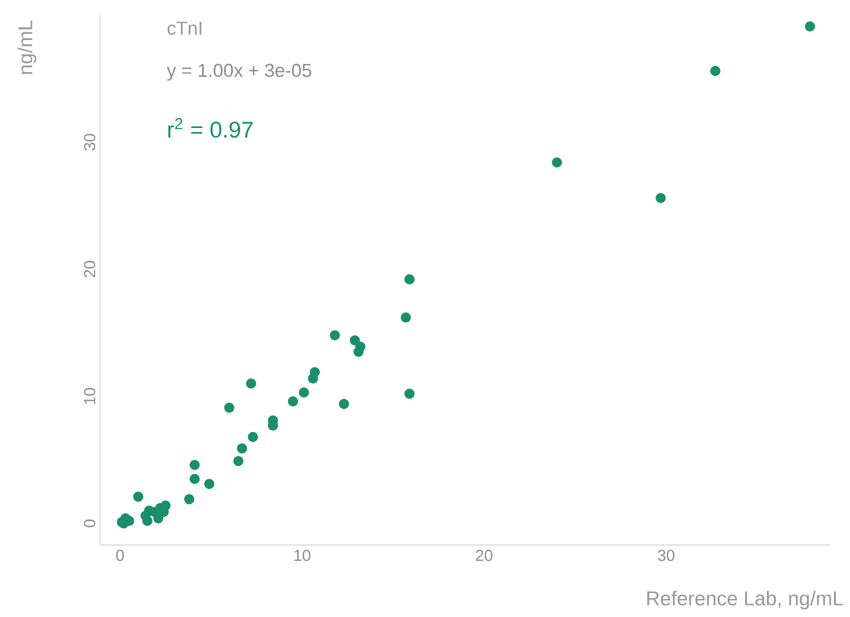  Describe the element at coordinates (185, 28) in the screenshot. I see `chart-title: cTnI` at that location.